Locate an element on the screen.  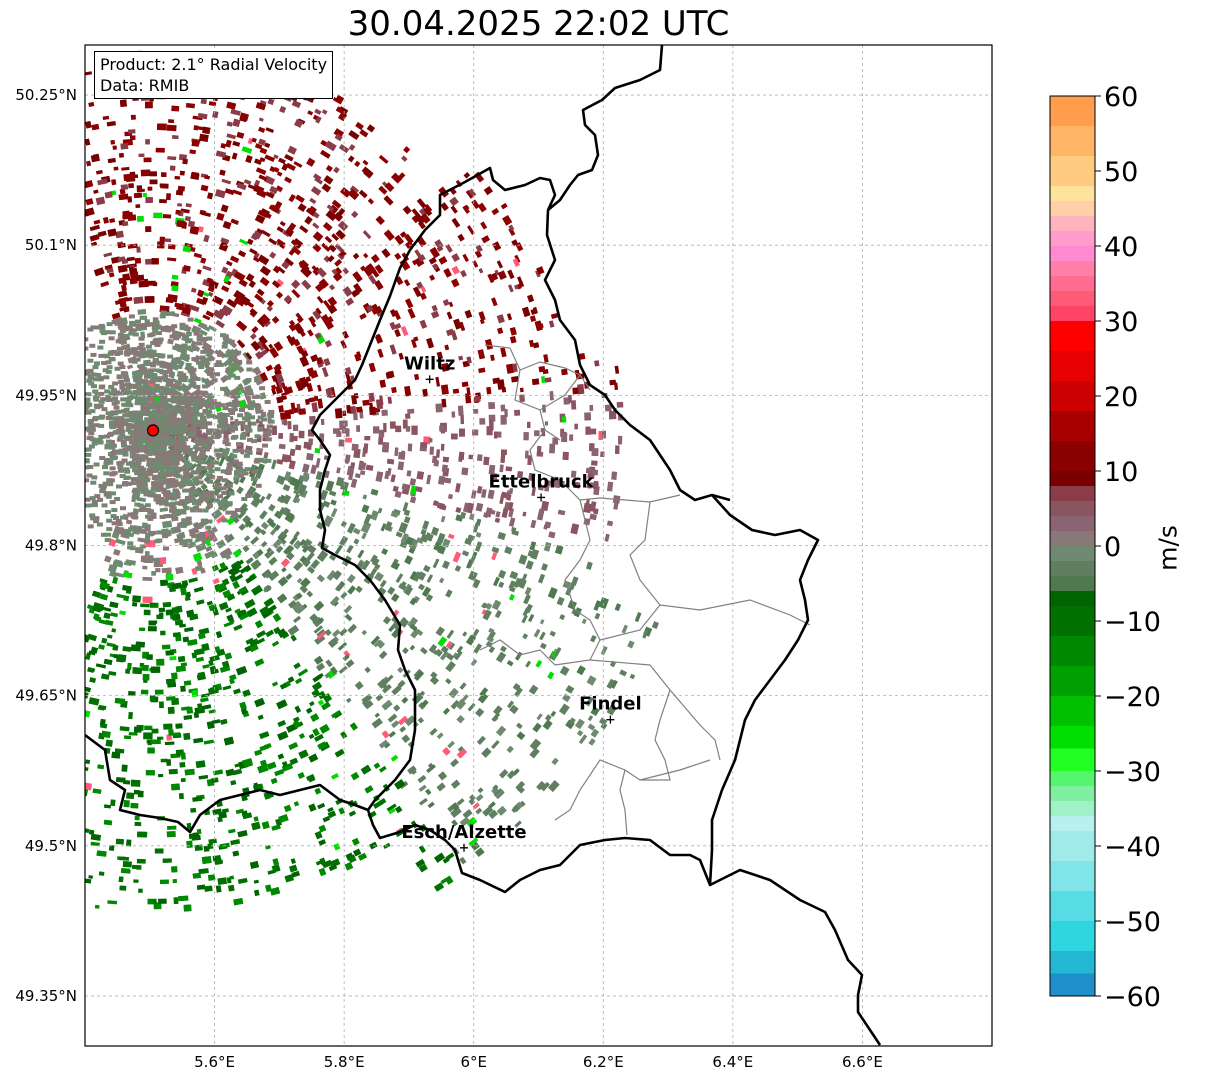
colorbar-tick-label: −10 is located at coordinates (1132, 622).